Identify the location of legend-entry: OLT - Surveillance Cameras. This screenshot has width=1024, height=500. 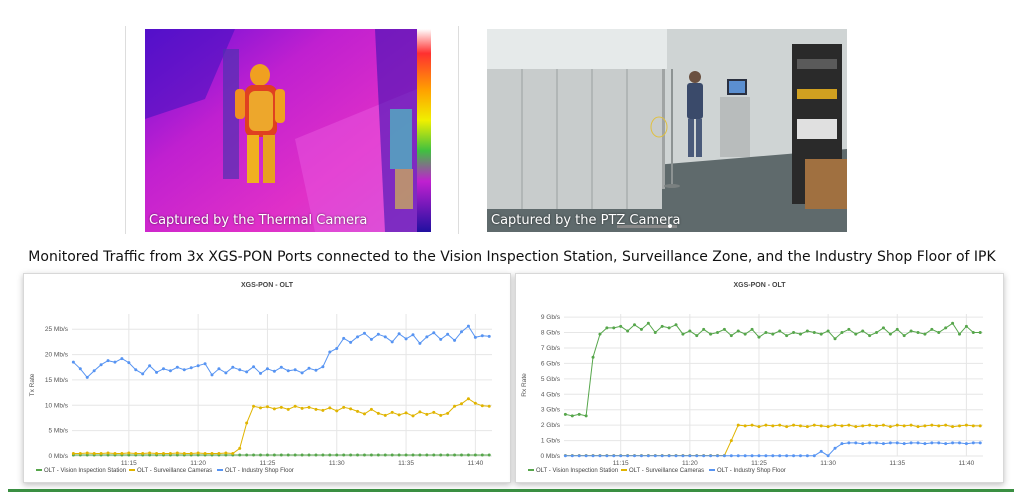
(174, 471).